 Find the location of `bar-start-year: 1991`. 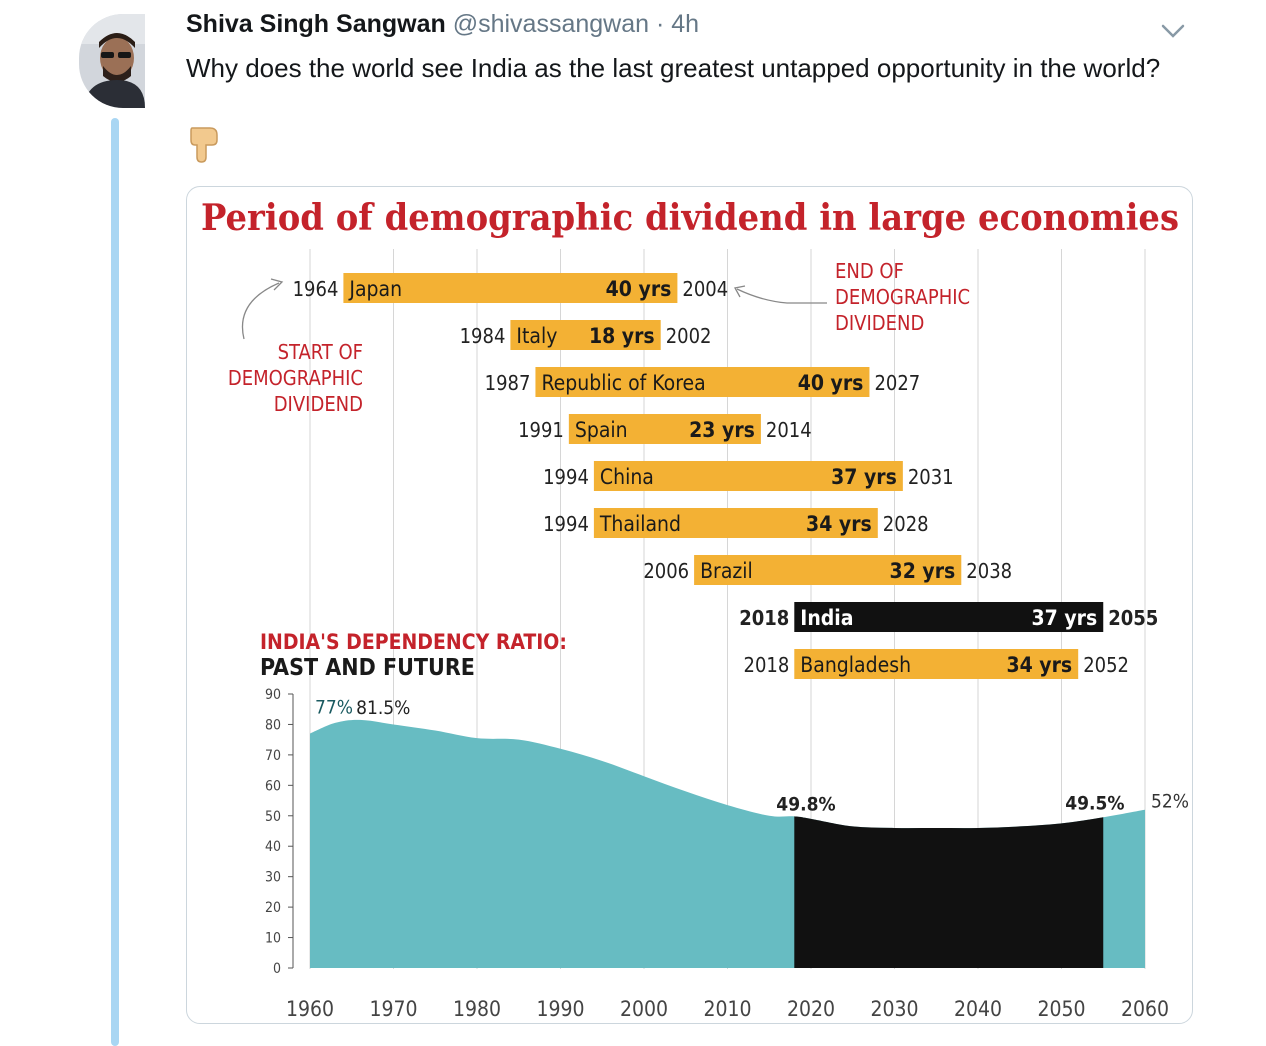

bar-start-year: 1991 is located at coordinates (541, 430).